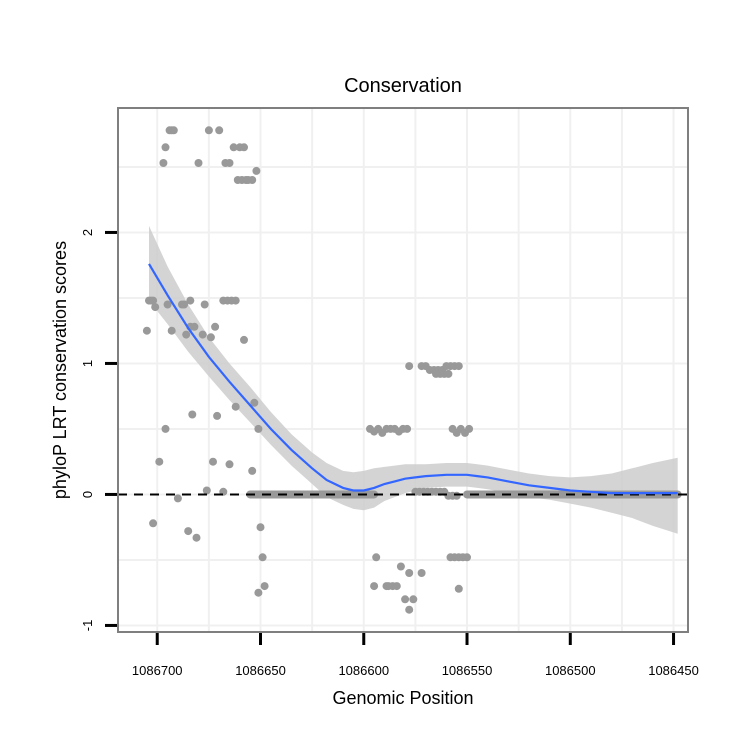  I want to click on x-axis-label: Genomic Position, so click(402, 698).